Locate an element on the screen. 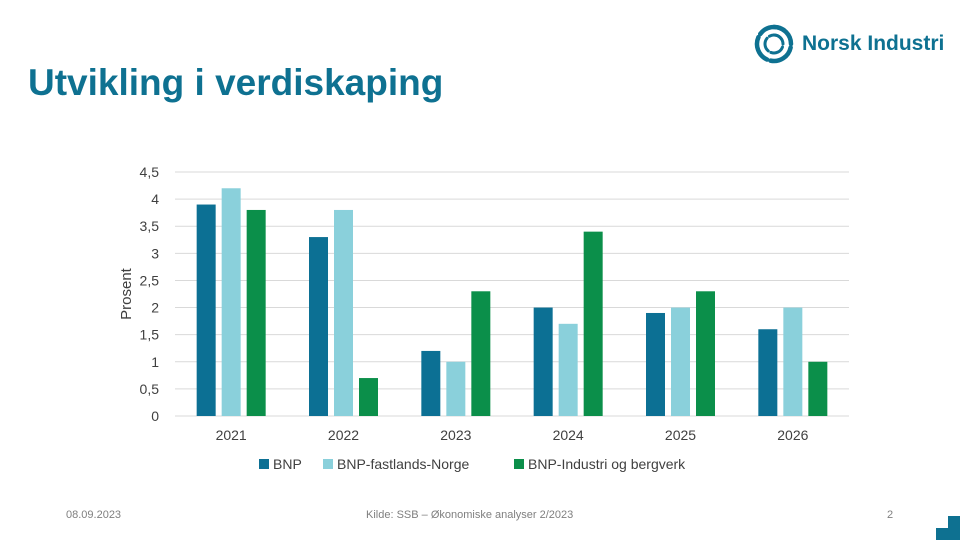 The width and height of the screenshot is (960, 540). slide-title: Utvikling i verdiskaping is located at coordinates (236, 82).